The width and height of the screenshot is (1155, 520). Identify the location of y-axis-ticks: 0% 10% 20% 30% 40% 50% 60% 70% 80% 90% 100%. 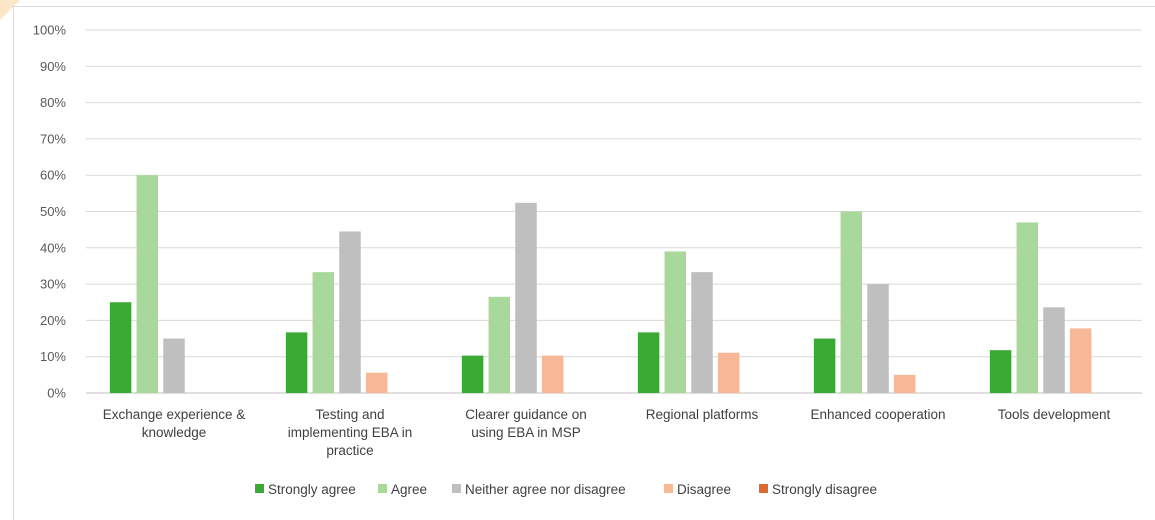
(50, 212).